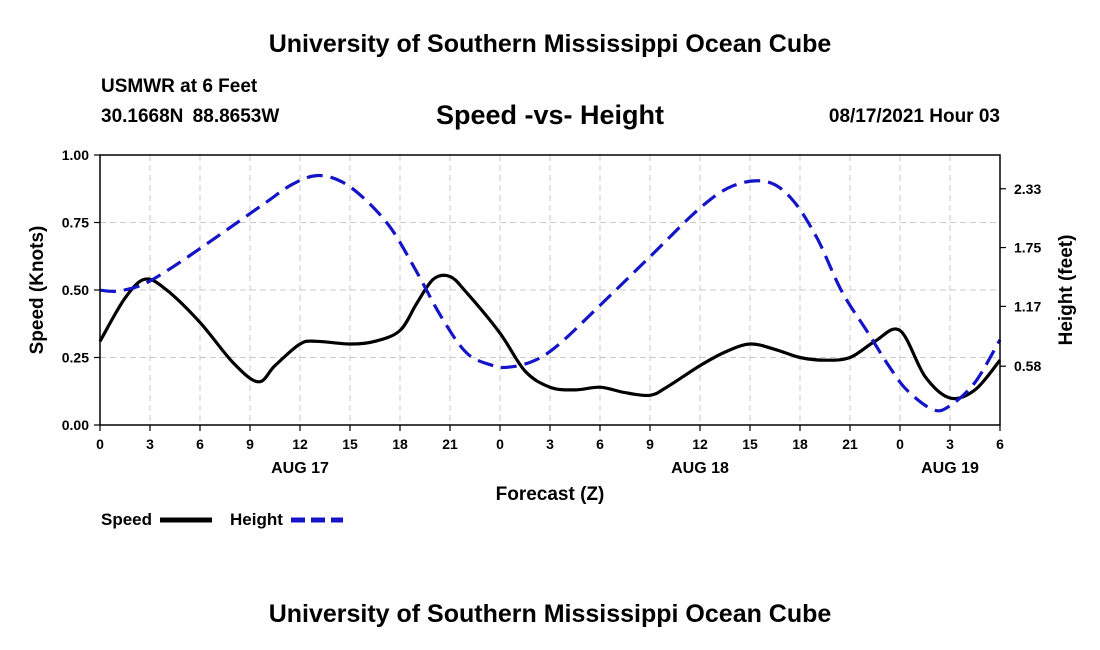 This screenshot has height=650, width=1100. What do you see at coordinates (75, 155) in the screenshot?
I see `y-tick-label: 1.00` at bounding box center [75, 155].